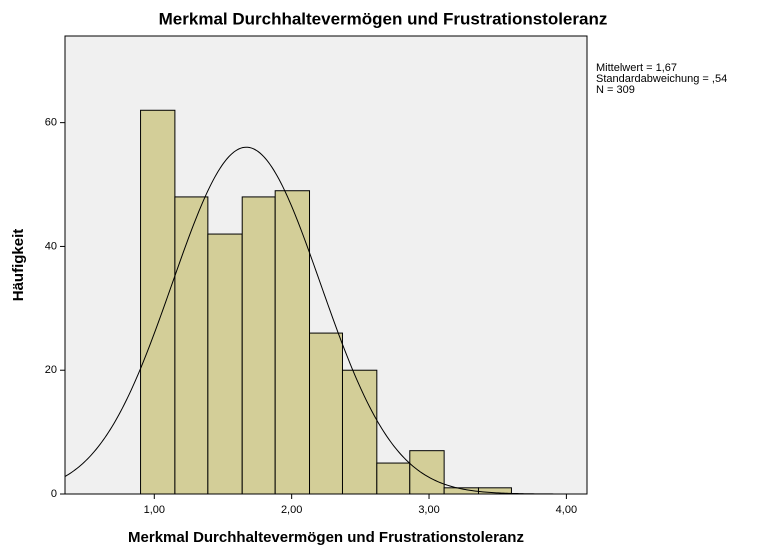  Describe the element at coordinates (428, 510) in the screenshot. I see `x-tick-label: 3,00` at that location.